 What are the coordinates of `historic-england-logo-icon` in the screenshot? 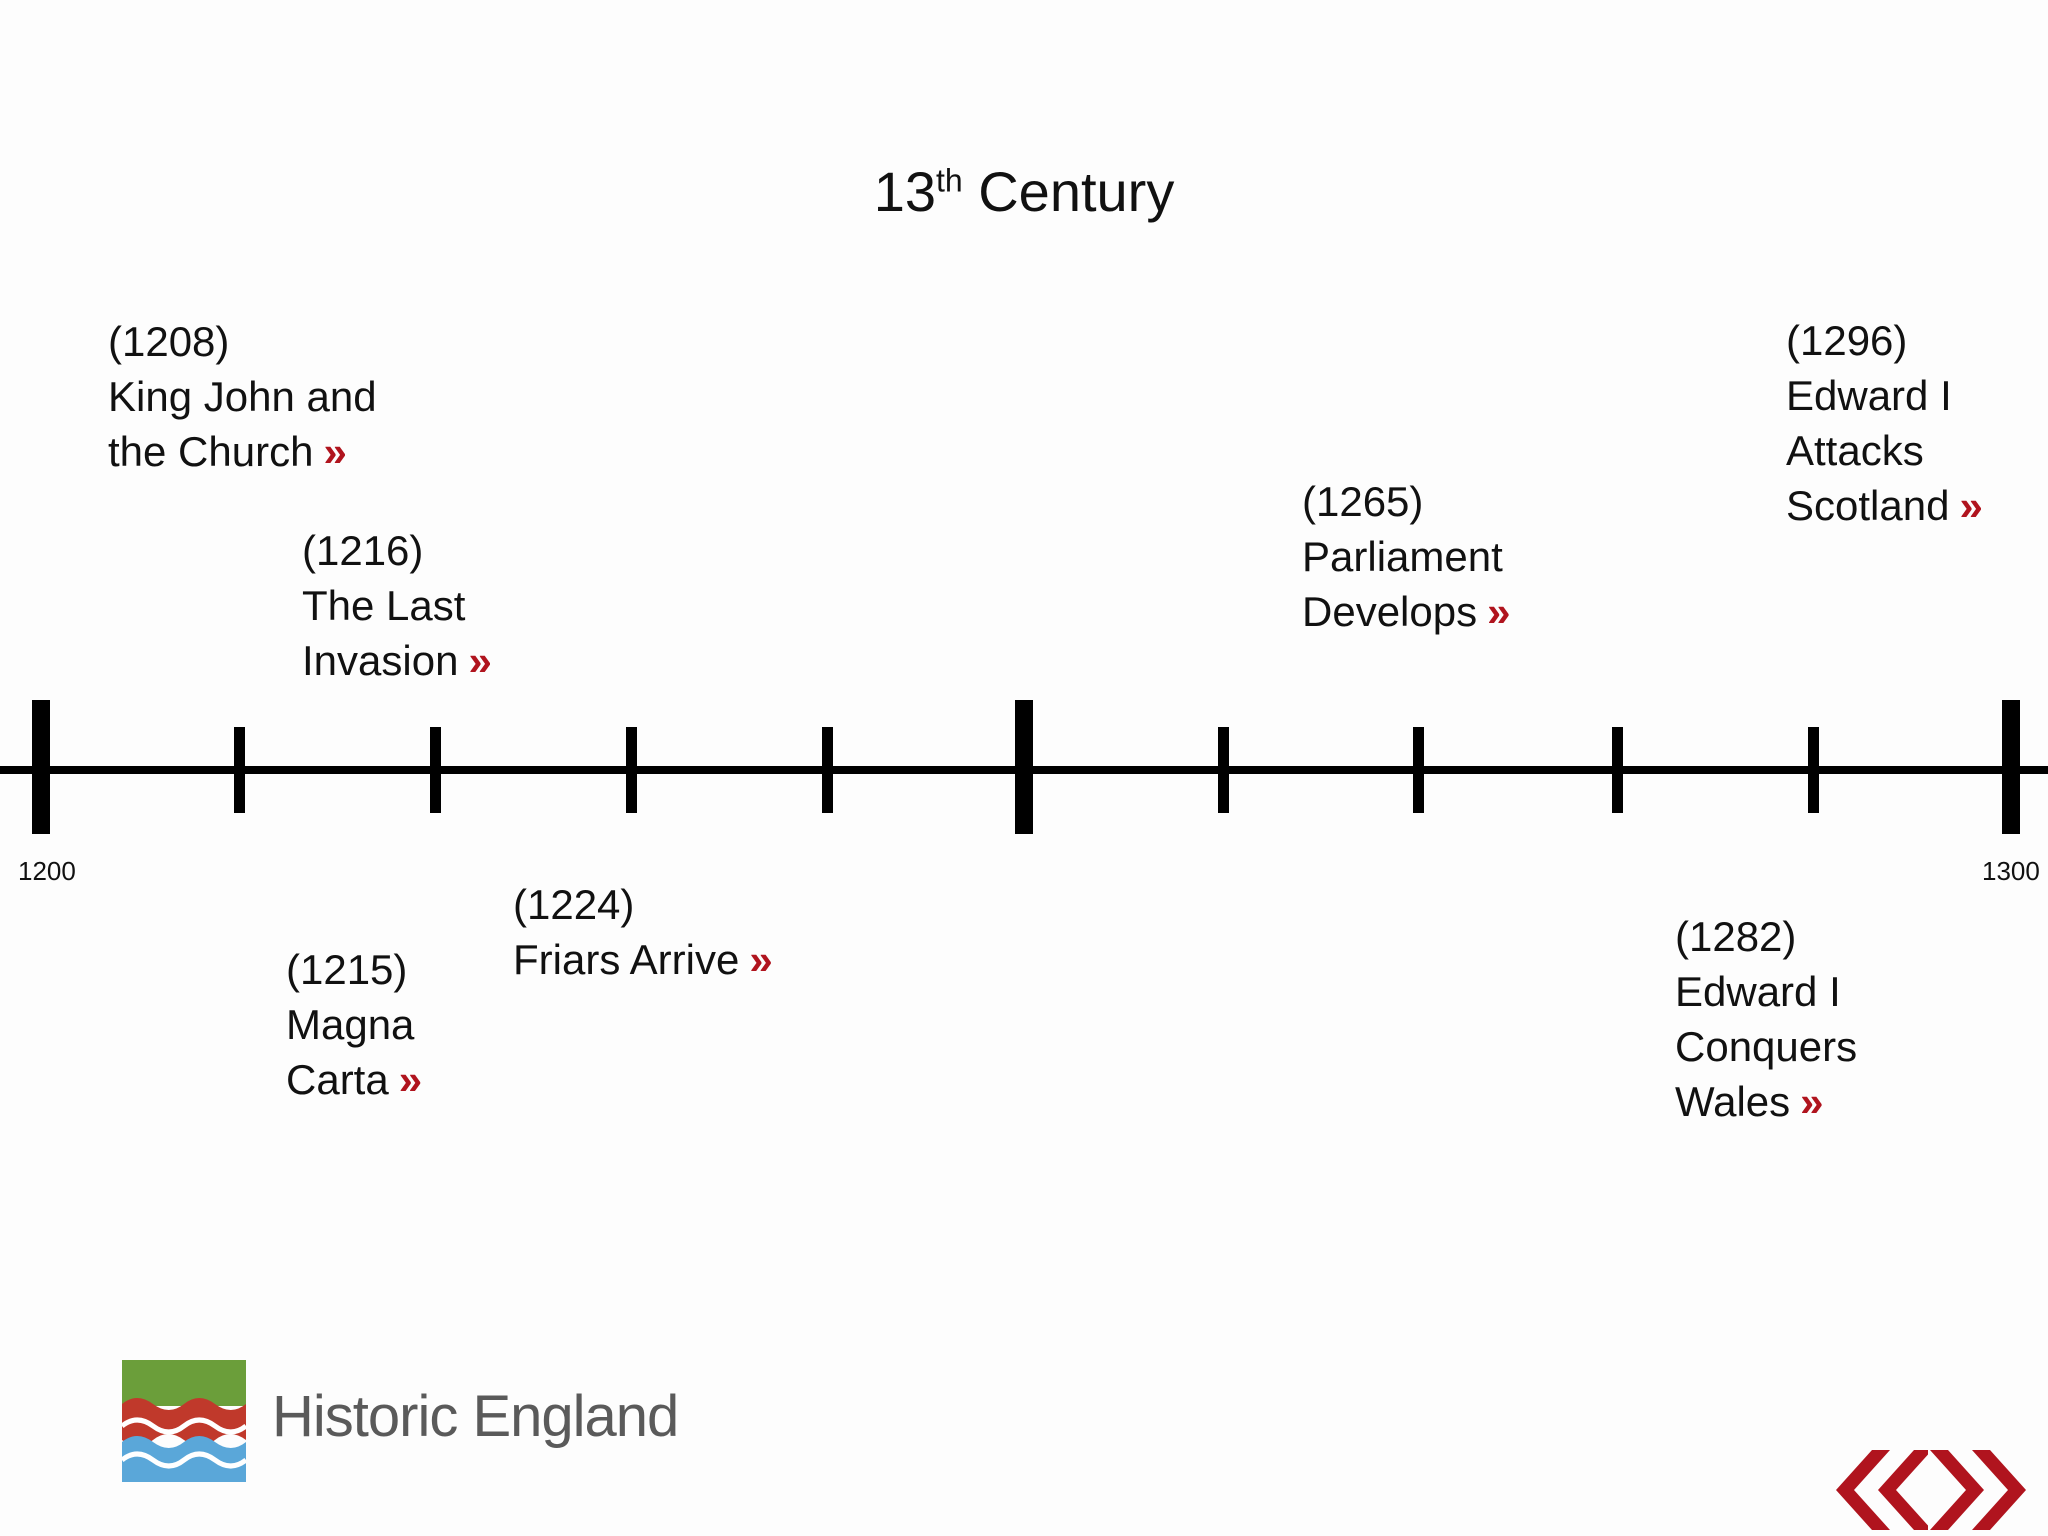 It's located at (184, 1421).